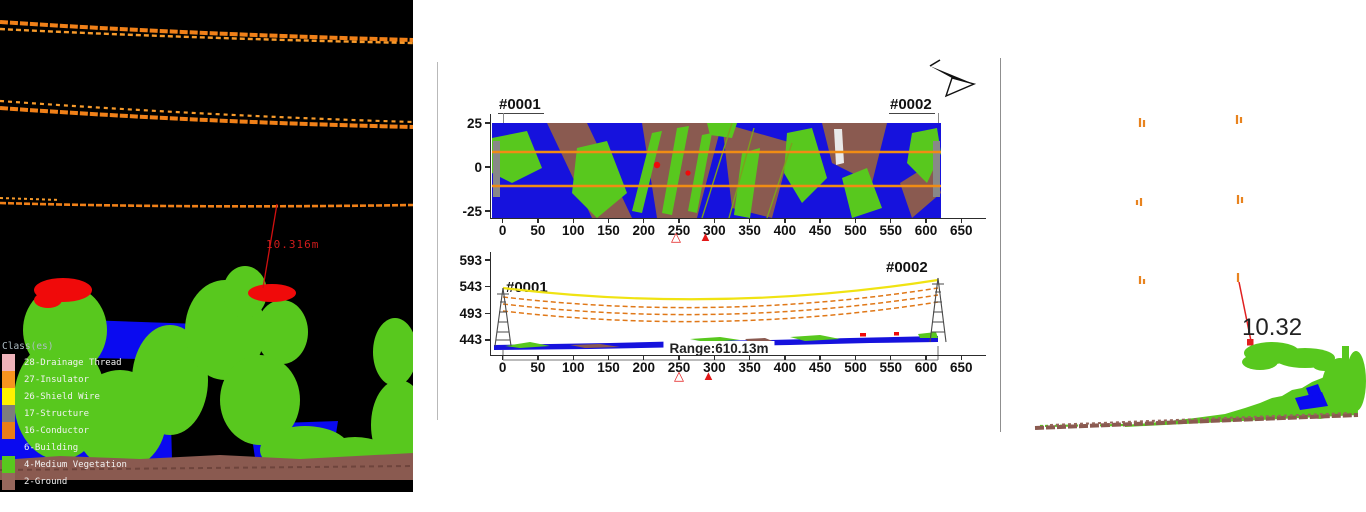 The height and width of the screenshot is (512, 1366). What do you see at coordinates (73, 362) in the screenshot?
I see `legend-item-label: 28-Drainage Thread` at bounding box center [73, 362].